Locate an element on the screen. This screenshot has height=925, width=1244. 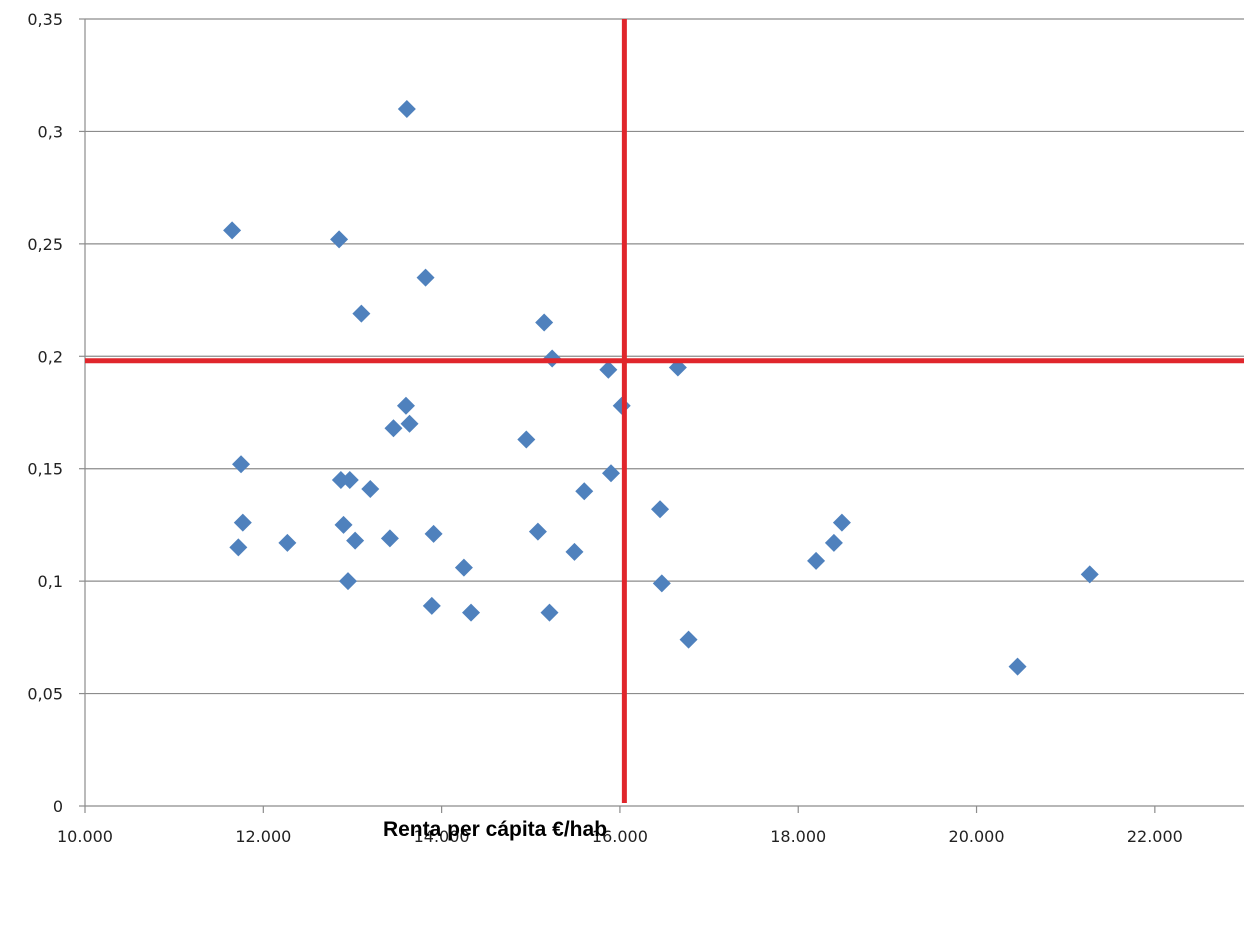
y-tick-label: 0,15 is located at coordinates (45, 469).